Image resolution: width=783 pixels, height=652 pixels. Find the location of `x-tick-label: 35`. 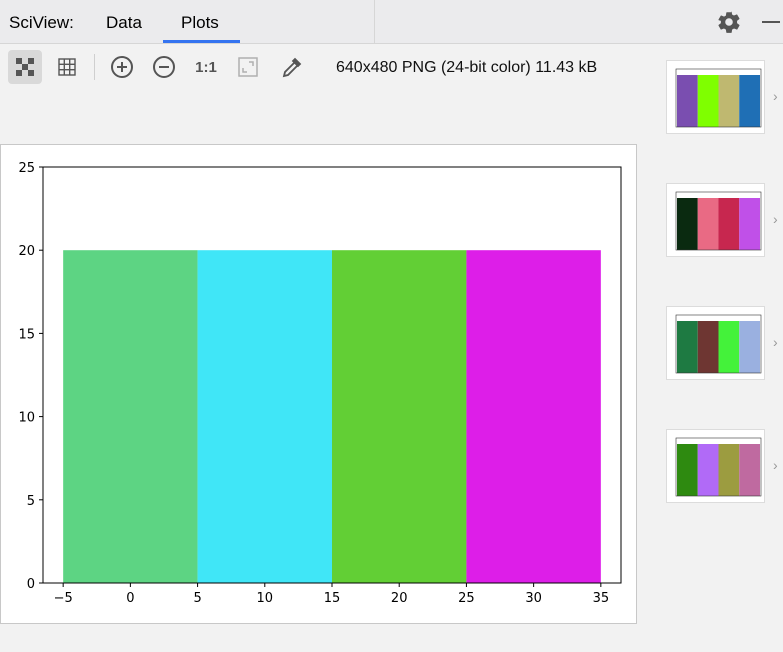

x-tick-label: 35 is located at coordinates (601, 598).